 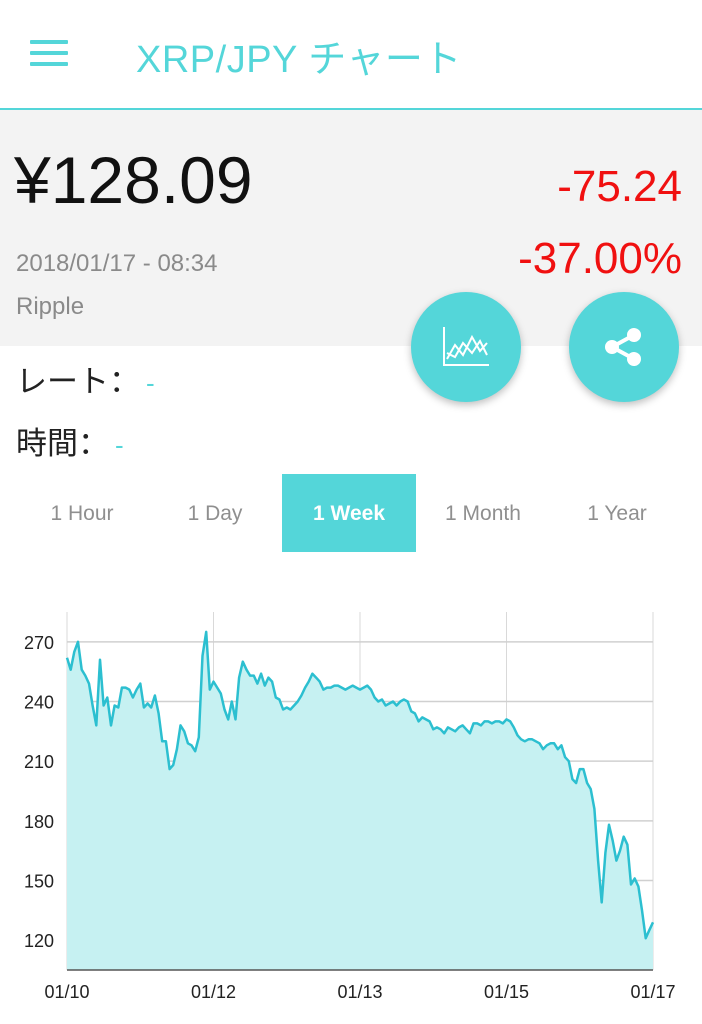 I want to click on chart-mode-button, so click(x=466, y=347).